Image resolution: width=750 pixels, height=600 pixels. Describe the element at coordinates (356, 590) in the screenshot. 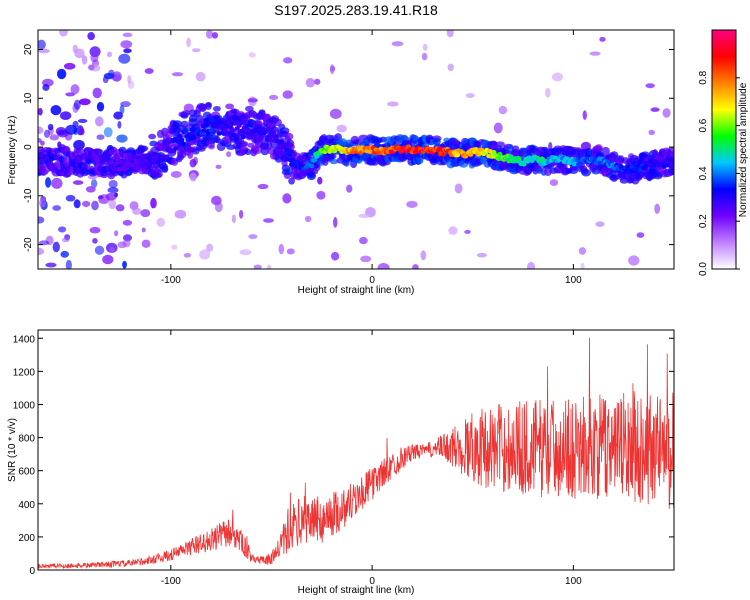

I see `snr-xlabel: Height of straight line (km)` at that location.